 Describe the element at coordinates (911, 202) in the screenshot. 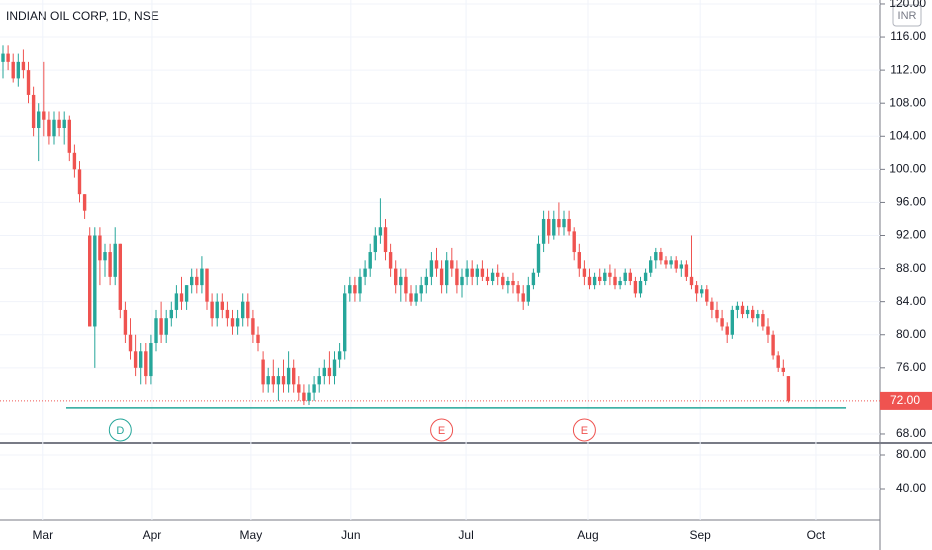

I see `y-tick-label: 96.00` at that location.